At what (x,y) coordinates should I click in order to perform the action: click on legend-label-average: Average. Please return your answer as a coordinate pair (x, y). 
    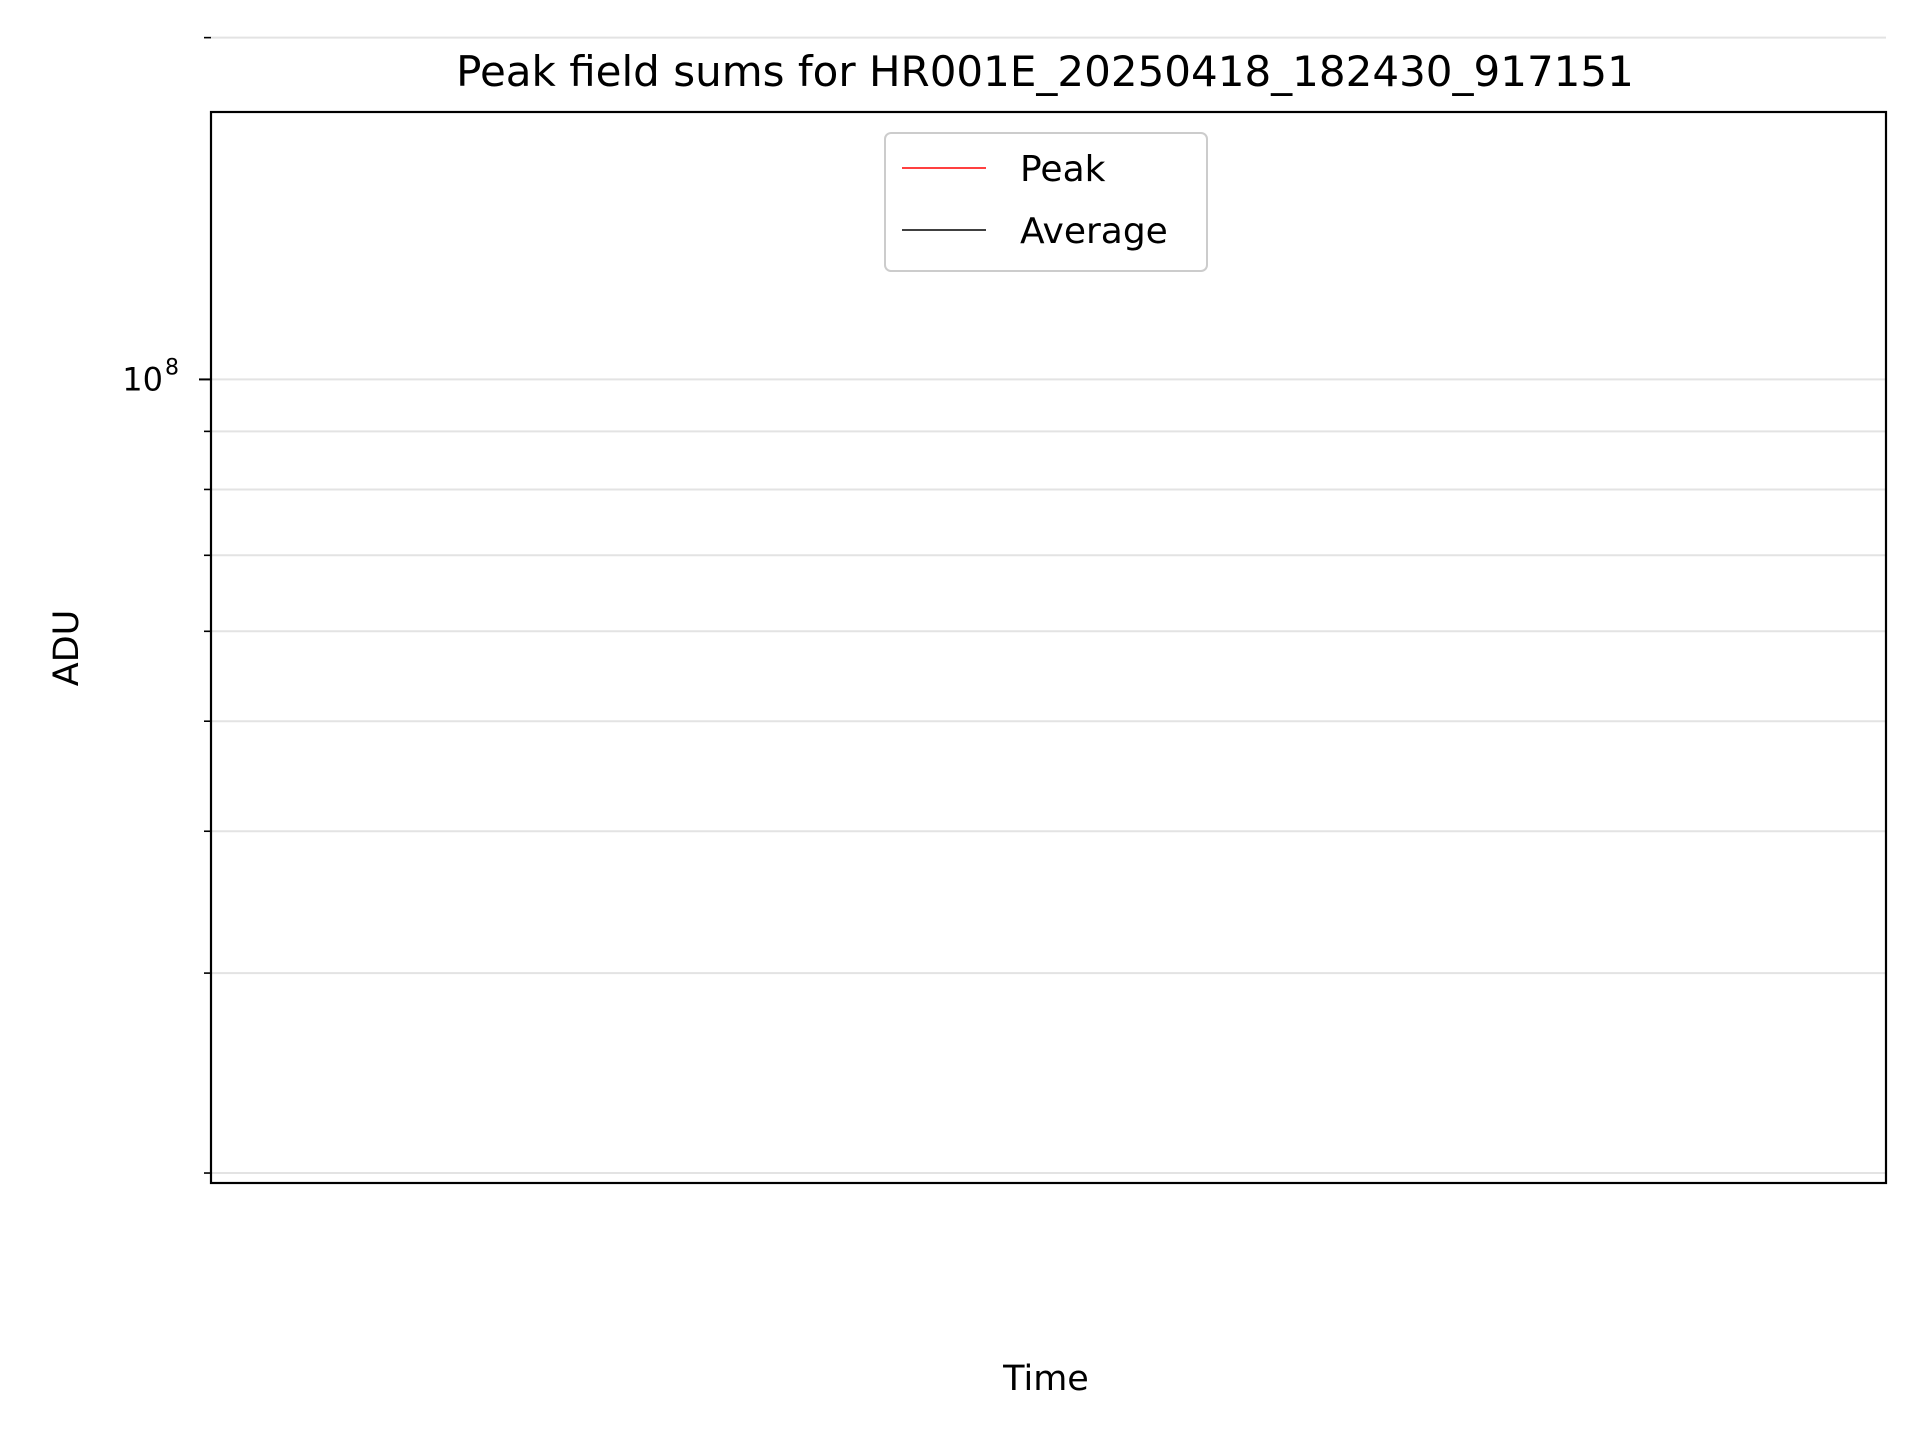
    Looking at the image, I should click on (1094, 231).